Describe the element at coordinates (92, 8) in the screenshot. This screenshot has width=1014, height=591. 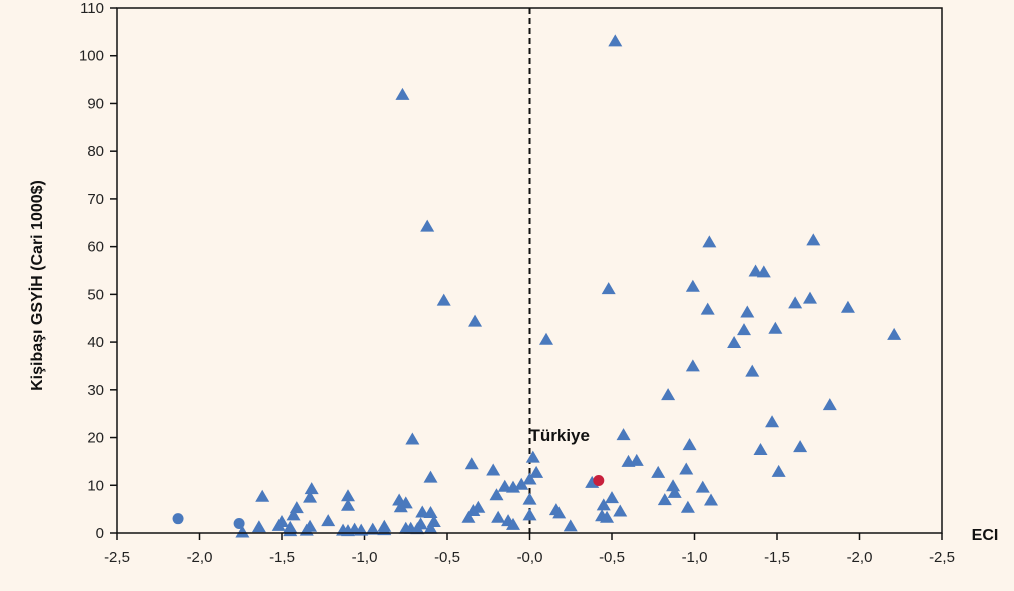
I see `y-tick-label: 110` at that location.